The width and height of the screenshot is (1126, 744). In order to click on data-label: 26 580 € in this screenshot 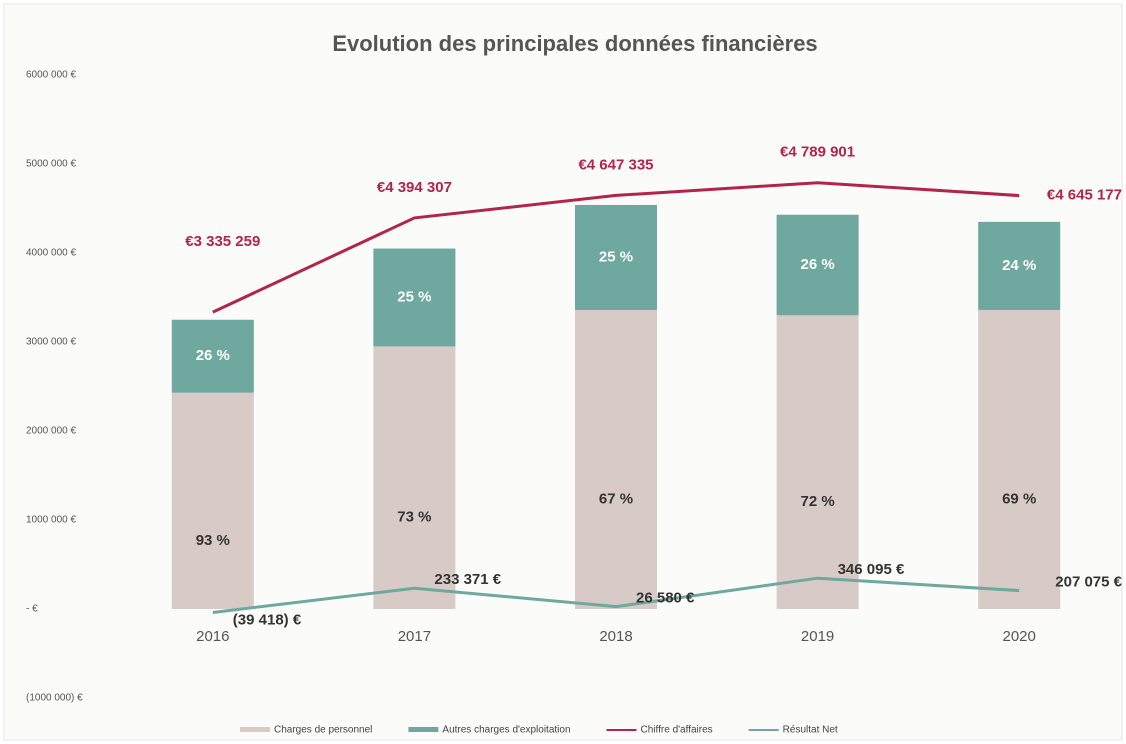, I will do `click(665, 598)`.